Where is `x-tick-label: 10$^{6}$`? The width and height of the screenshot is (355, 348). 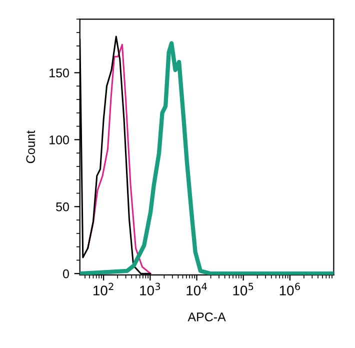 x-tick-label: 10$^{6}$ is located at coordinates (290, 289).